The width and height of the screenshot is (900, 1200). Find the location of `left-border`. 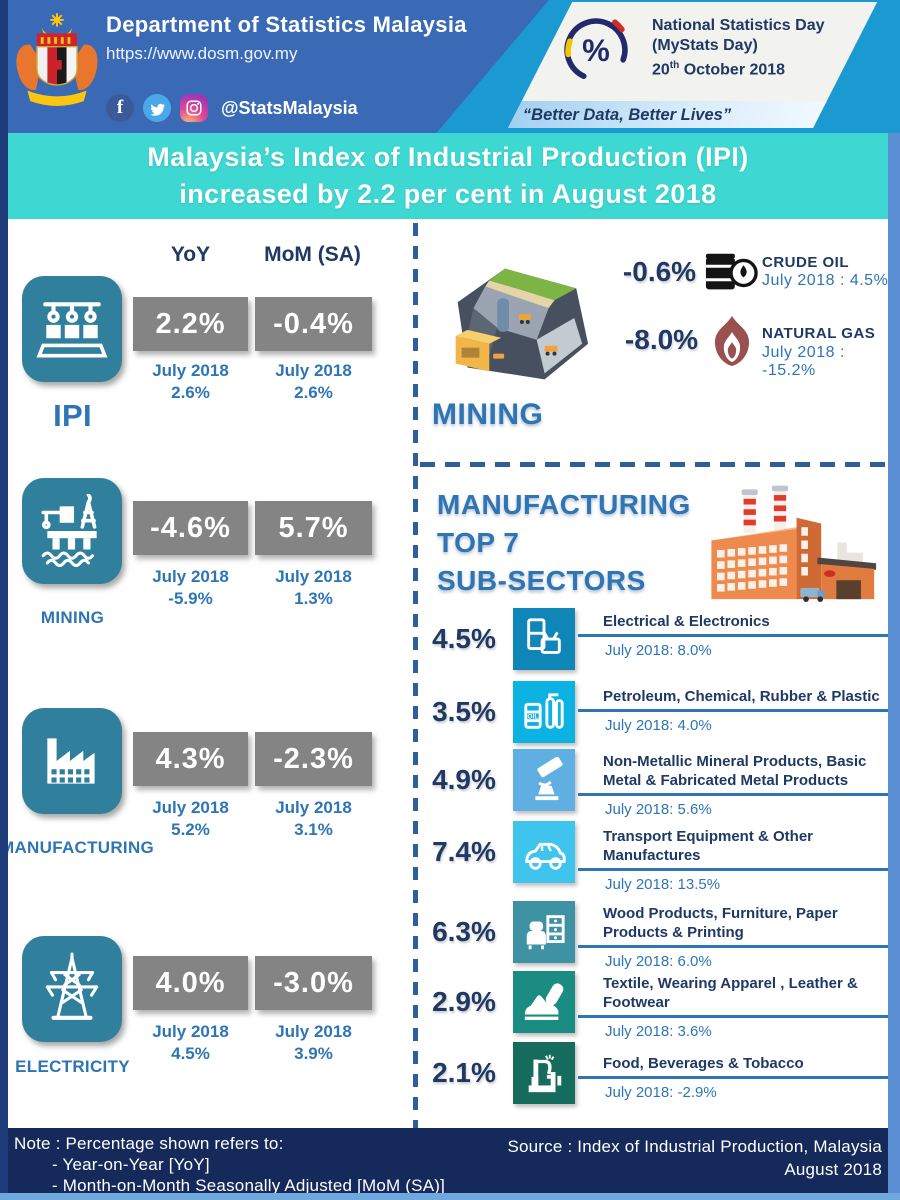

left-border is located at coordinates (4, 600).